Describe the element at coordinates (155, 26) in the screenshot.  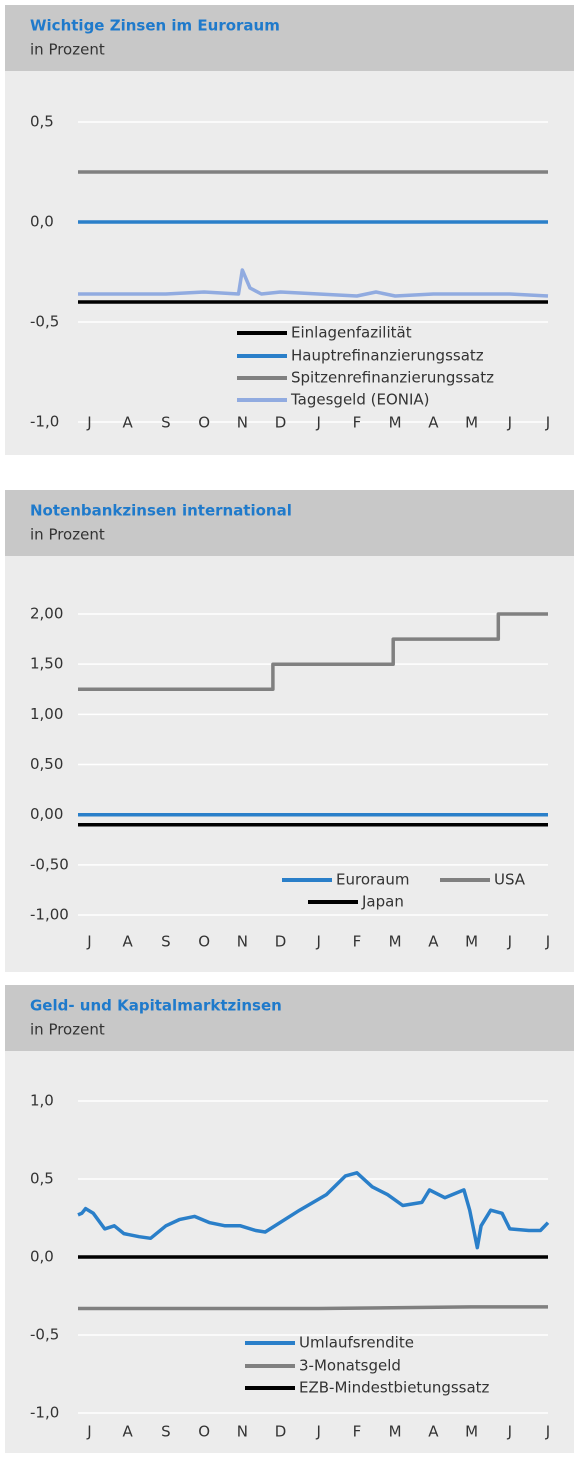
I see `chart-title: Wichtige Zinsen im Euroraum` at that location.